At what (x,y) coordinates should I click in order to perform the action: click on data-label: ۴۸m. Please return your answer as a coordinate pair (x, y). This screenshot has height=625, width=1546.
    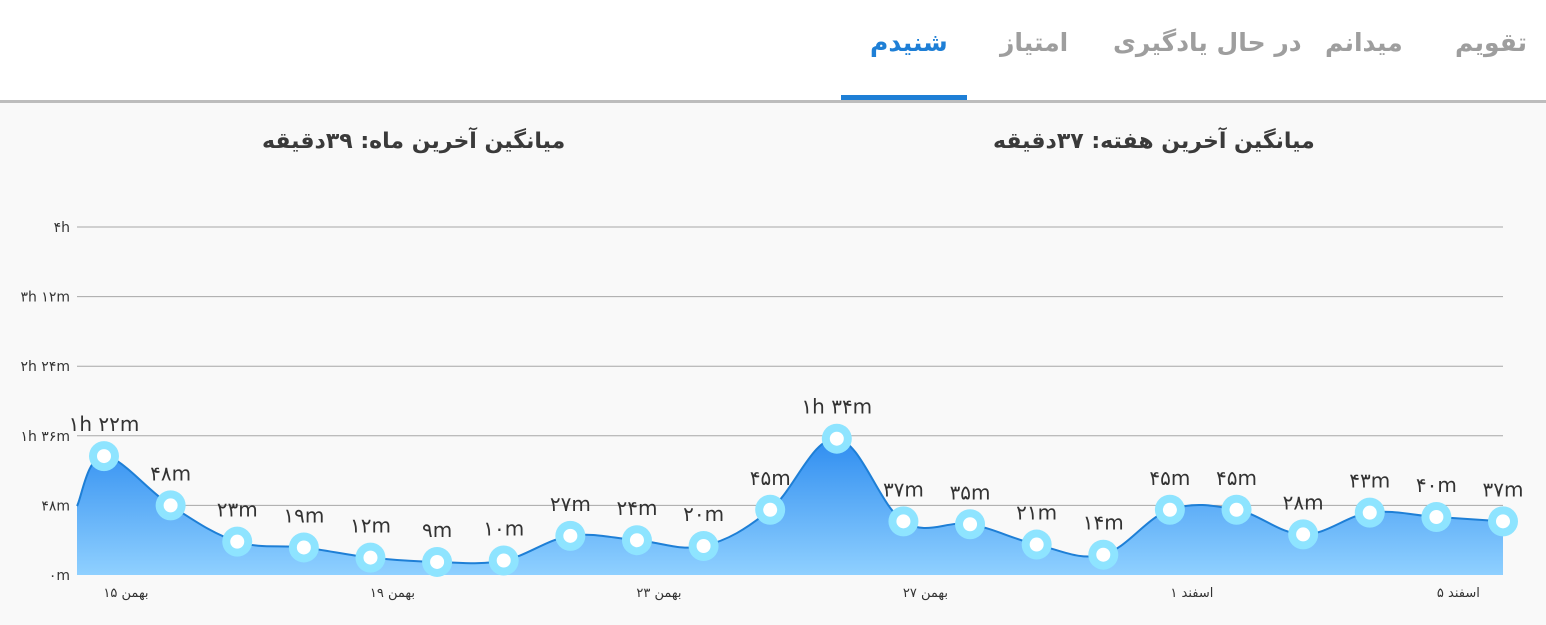
    Looking at the image, I should click on (170, 473).